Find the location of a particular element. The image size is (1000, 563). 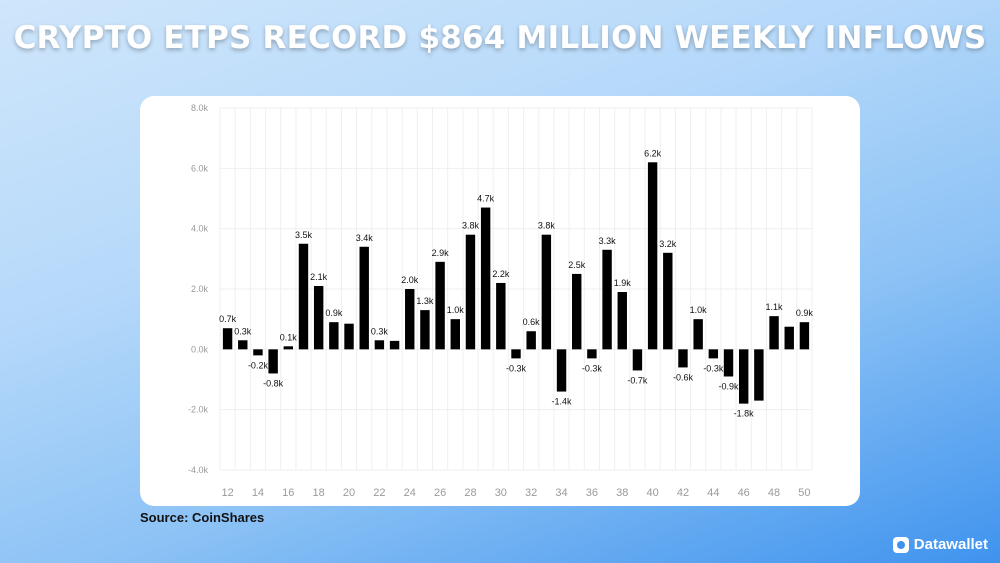

data-label: 3.3k is located at coordinates (608, 241).